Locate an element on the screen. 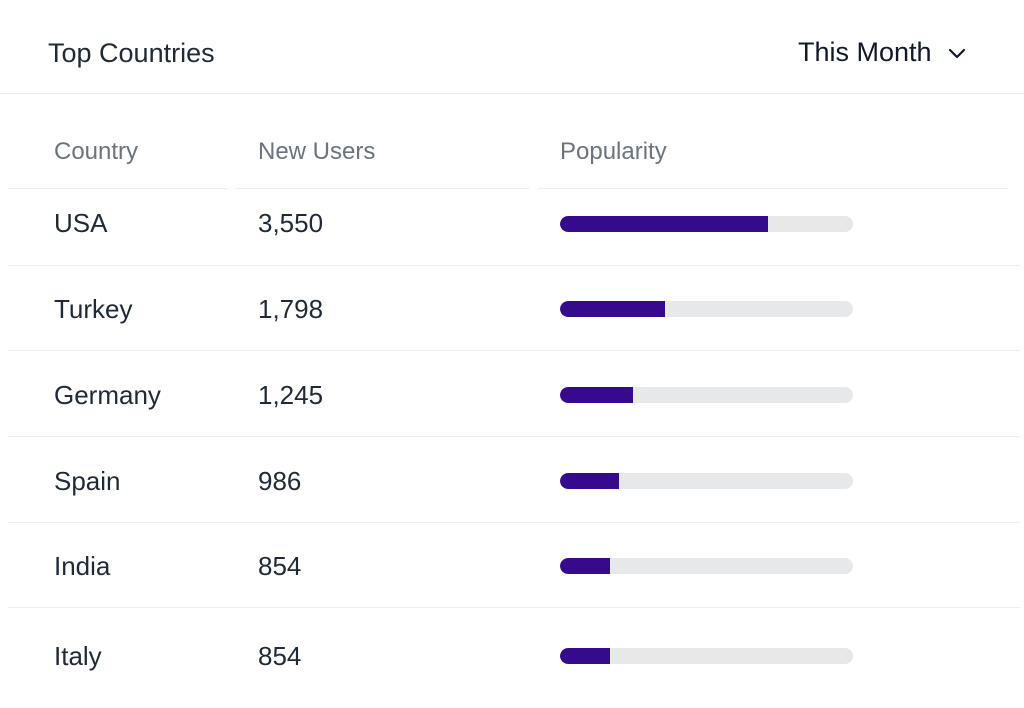  table-row: Turkey 1,798 is located at coordinates (514, 308).